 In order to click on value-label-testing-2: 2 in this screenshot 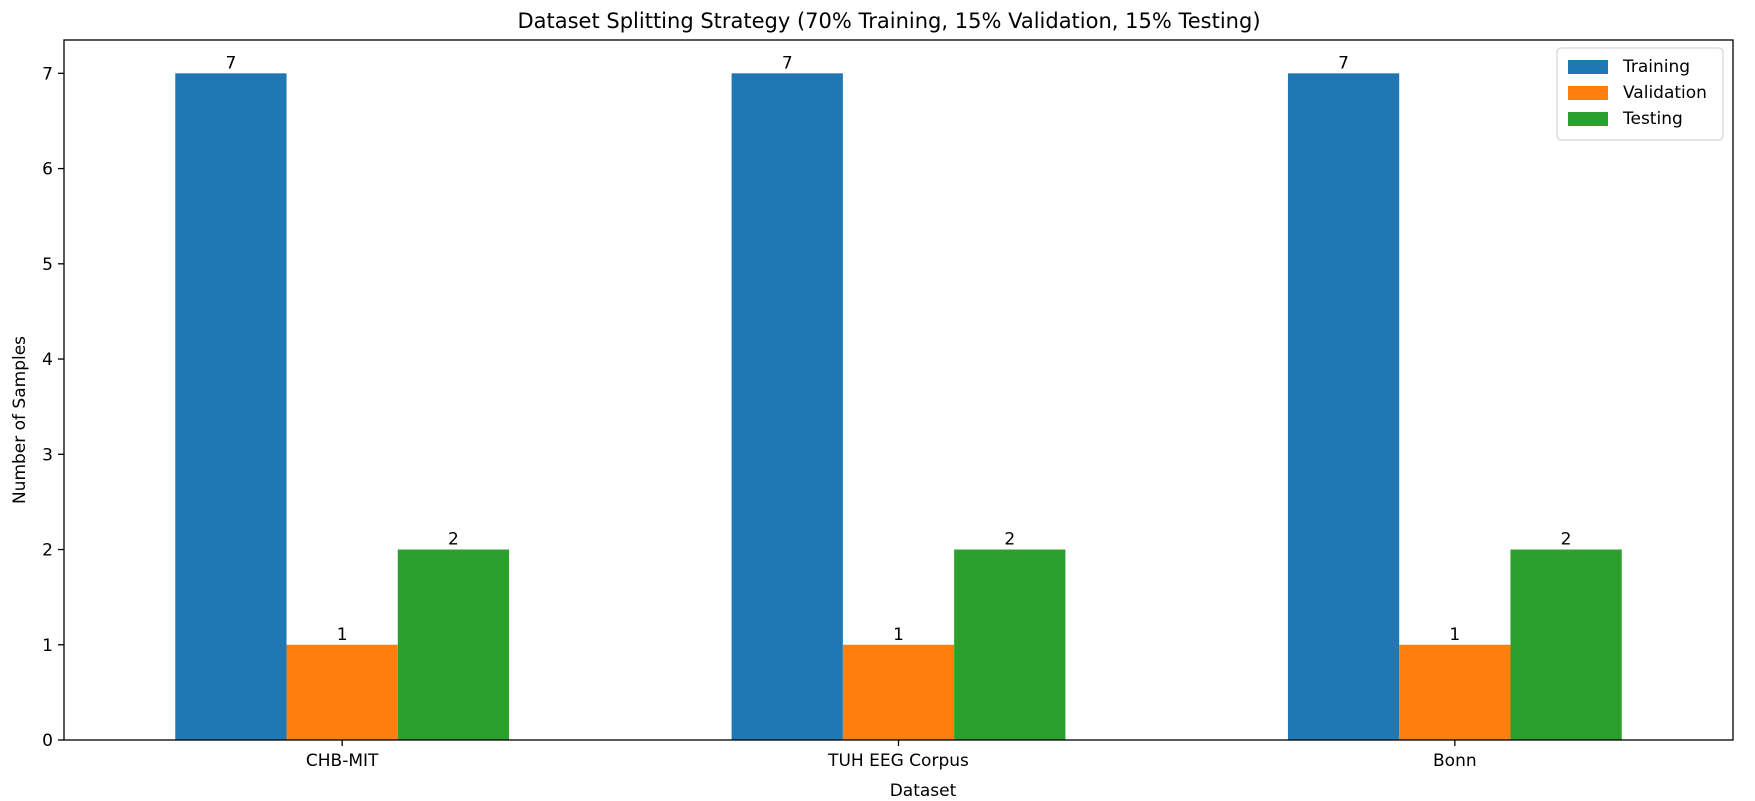, I will do `click(1566, 540)`.